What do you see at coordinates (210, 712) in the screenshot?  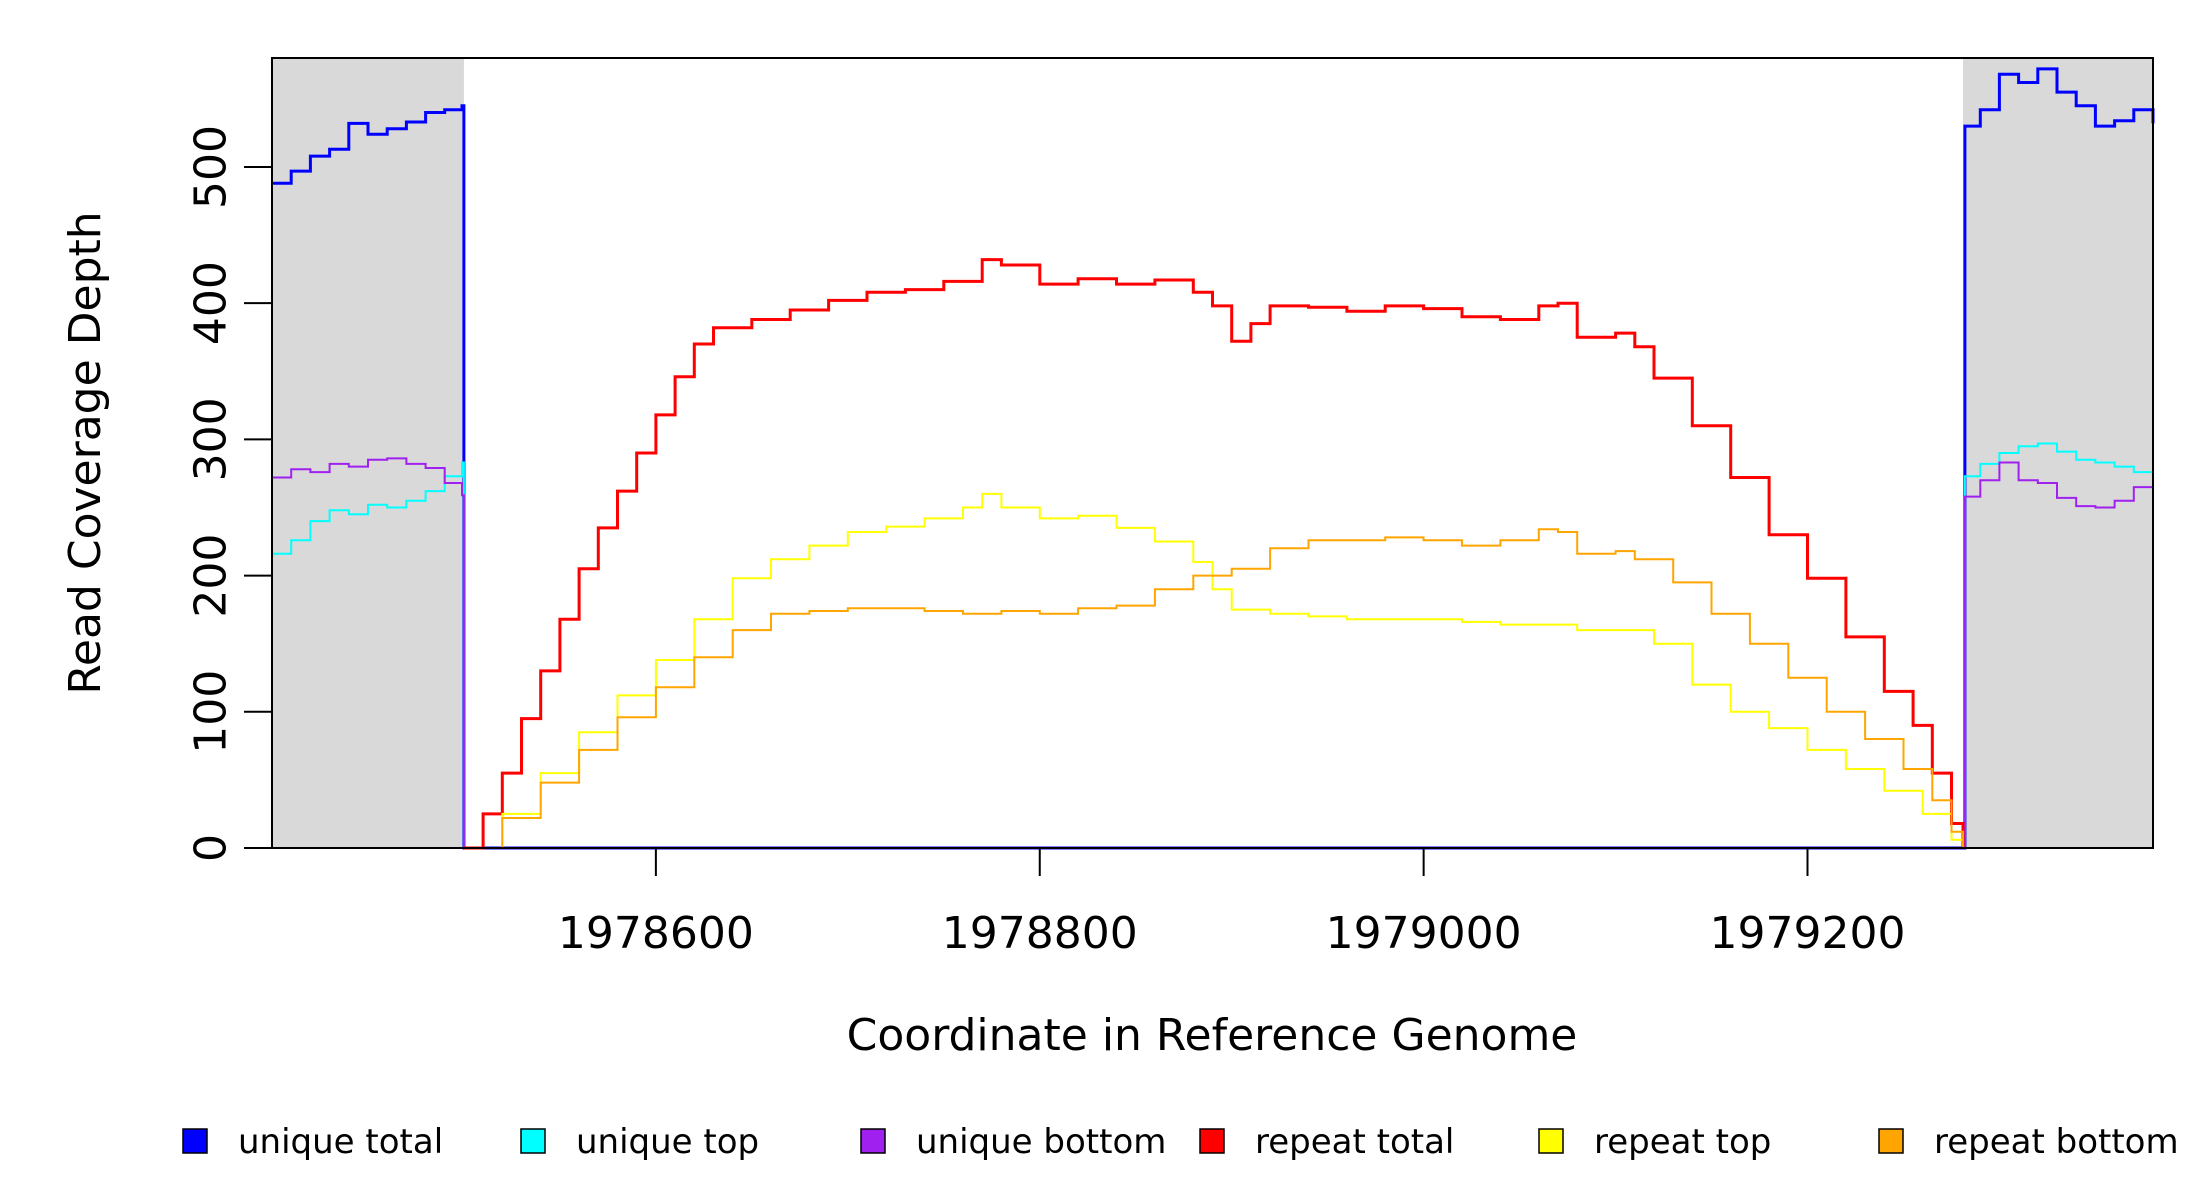 I see `y-tick-label: 100` at bounding box center [210, 712].